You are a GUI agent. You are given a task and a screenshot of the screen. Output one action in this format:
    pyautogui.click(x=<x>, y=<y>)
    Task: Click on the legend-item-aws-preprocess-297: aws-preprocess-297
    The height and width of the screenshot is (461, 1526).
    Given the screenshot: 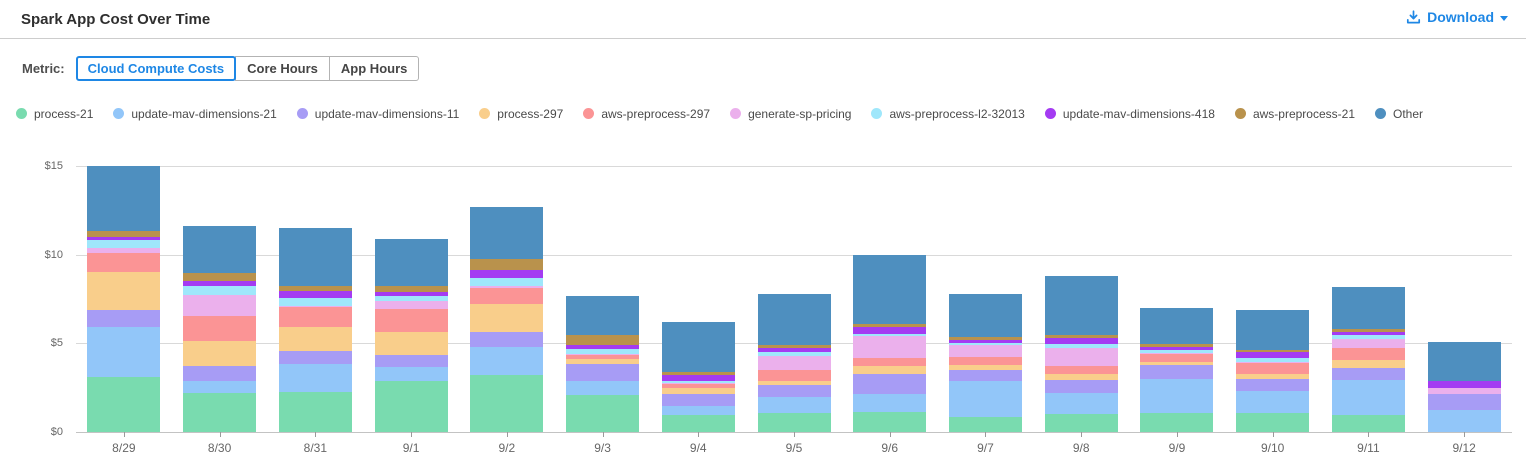 What is the action you would take?
    pyautogui.click(x=646, y=113)
    